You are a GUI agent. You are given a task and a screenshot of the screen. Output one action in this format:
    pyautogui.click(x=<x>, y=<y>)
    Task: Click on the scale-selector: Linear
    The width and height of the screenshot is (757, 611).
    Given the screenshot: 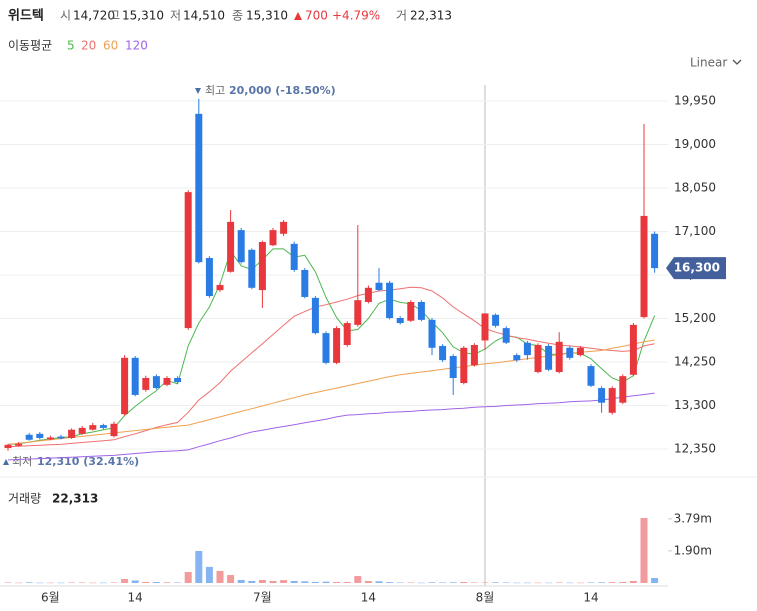 What is the action you would take?
    pyautogui.click(x=708, y=63)
    